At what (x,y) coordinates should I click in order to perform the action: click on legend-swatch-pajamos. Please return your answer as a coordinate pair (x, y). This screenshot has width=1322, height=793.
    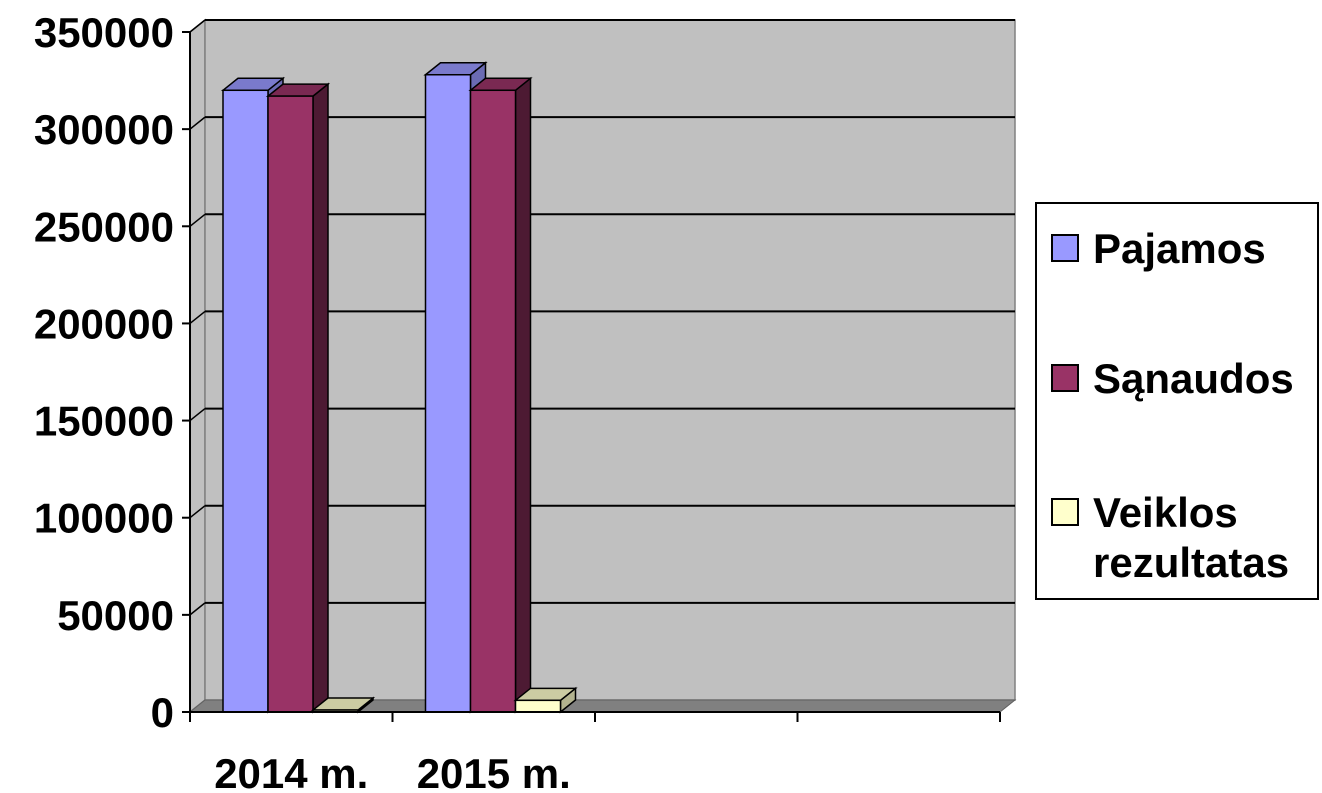
    Looking at the image, I should click on (1065, 248).